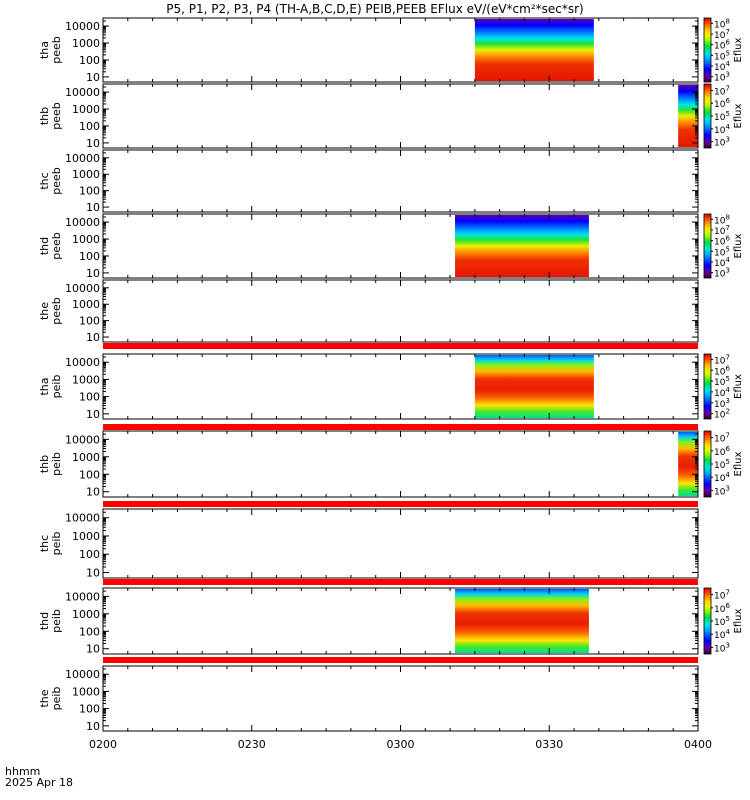 This screenshot has width=750, height=800. I want to click on colorbar-tick-label: 10⁸, so click(722, 23).